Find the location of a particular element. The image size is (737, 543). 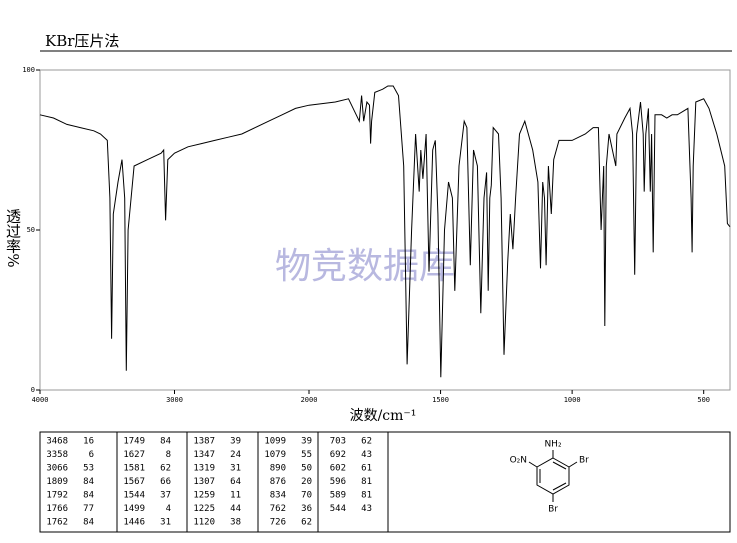

peak-transmittance: 38 is located at coordinates (235, 523).